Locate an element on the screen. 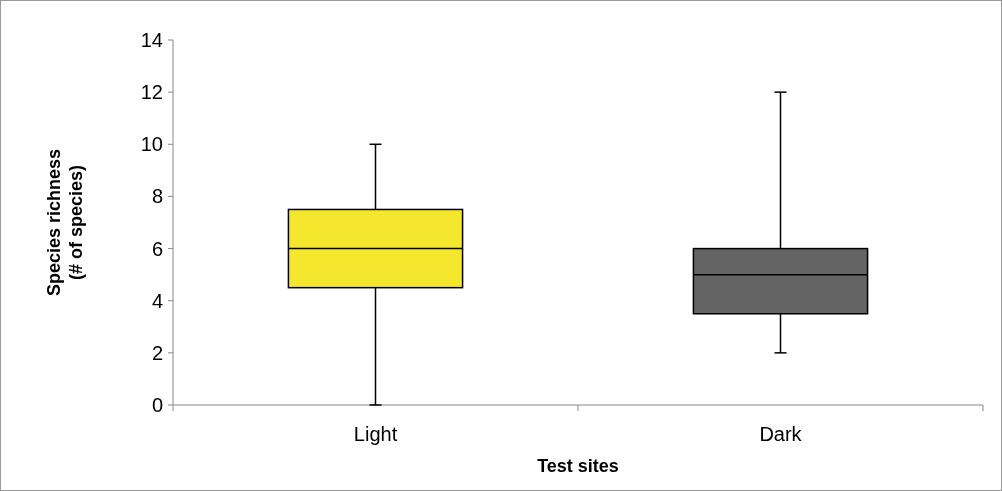  y-tick-label: 2 is located at coordinates (157, 352).